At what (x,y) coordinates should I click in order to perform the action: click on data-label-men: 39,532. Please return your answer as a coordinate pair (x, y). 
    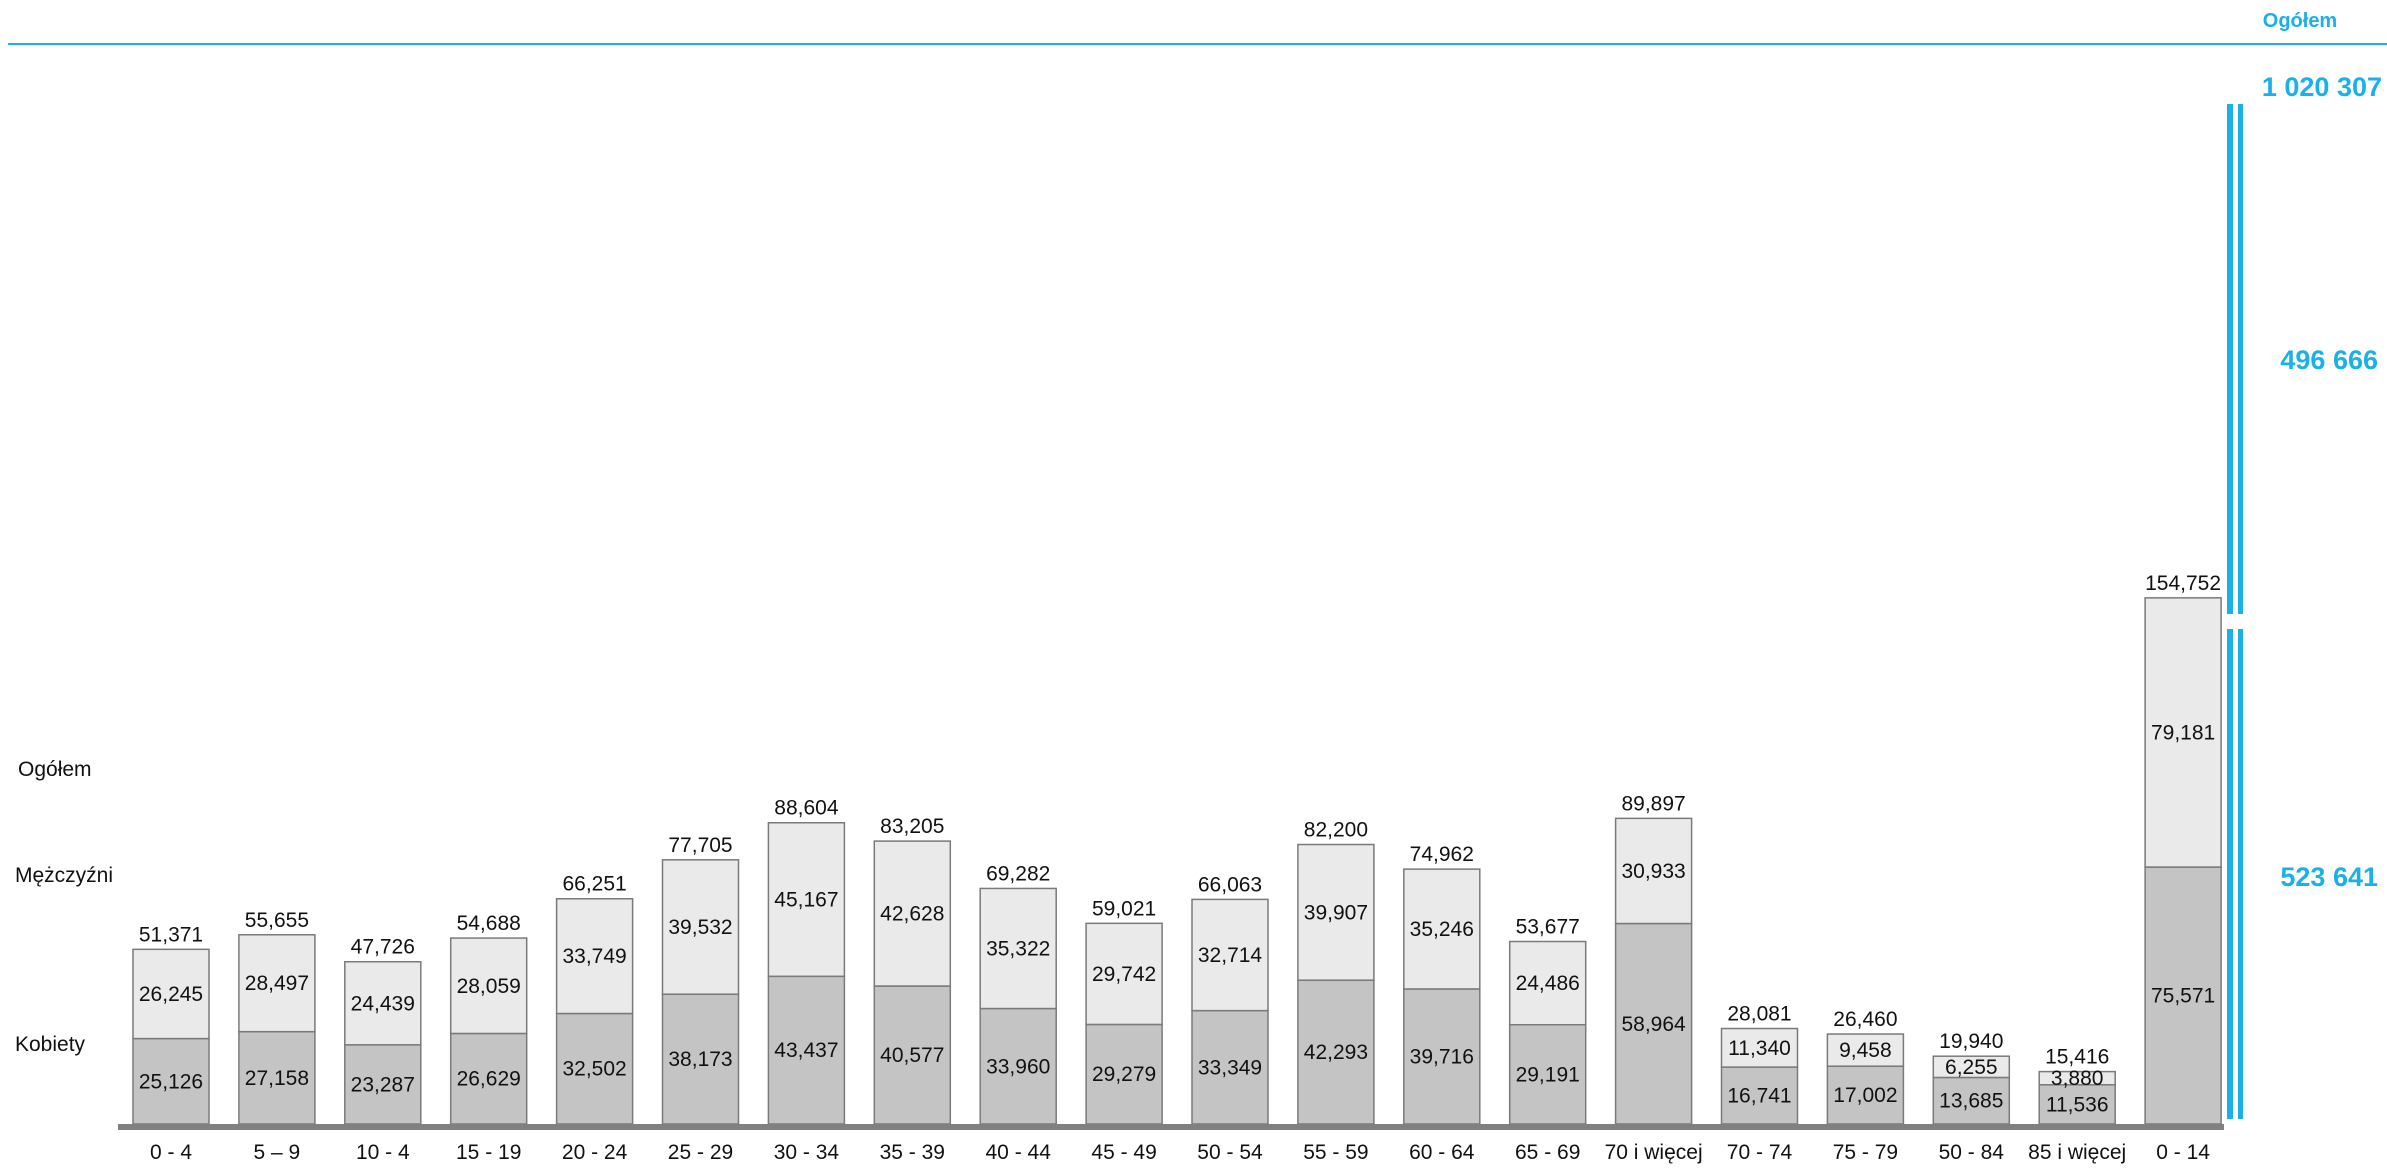
    Looking at the image, I should click on (700, 927).